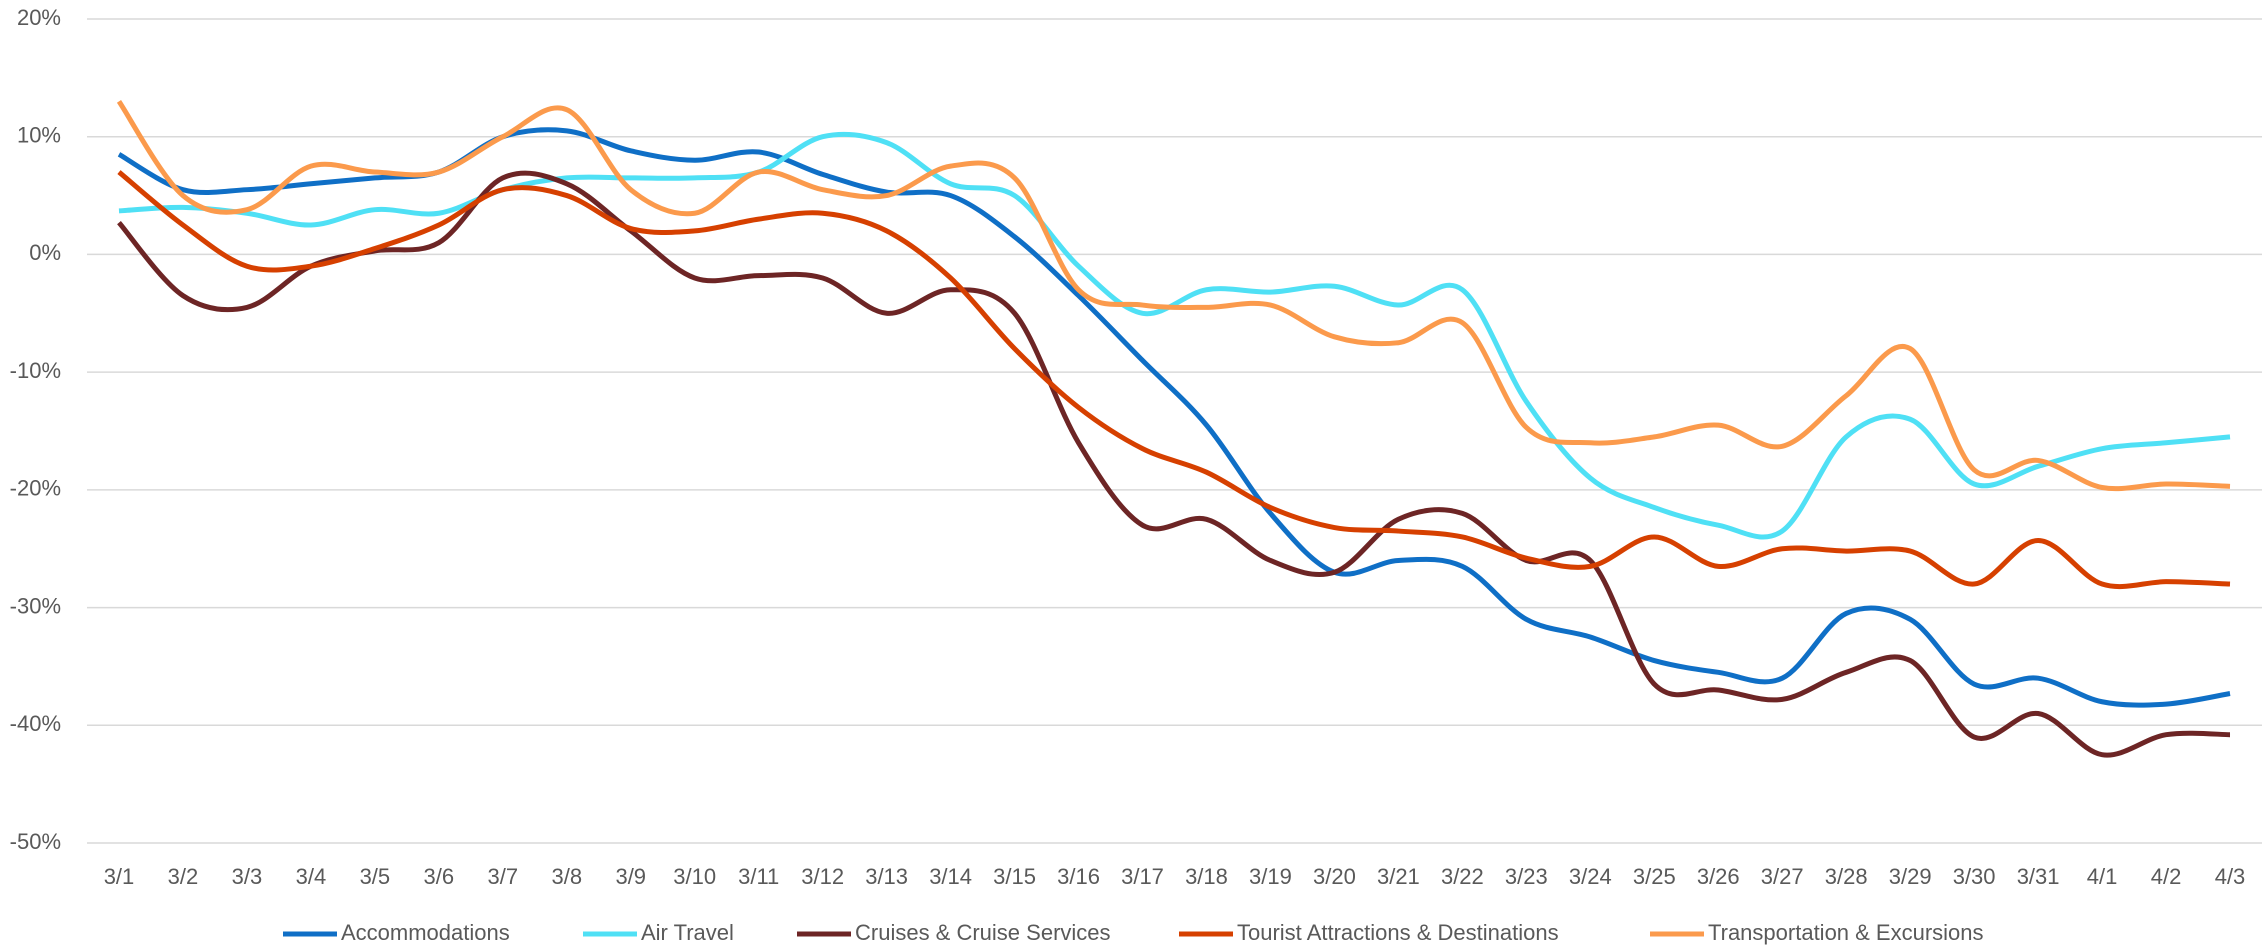 This screenshot has width=2267, height=951. What do you see at coordinates (1590, 876) in the screenshot?
I see `x-tick-label: 3/24` at bounding box center [1590, 876].